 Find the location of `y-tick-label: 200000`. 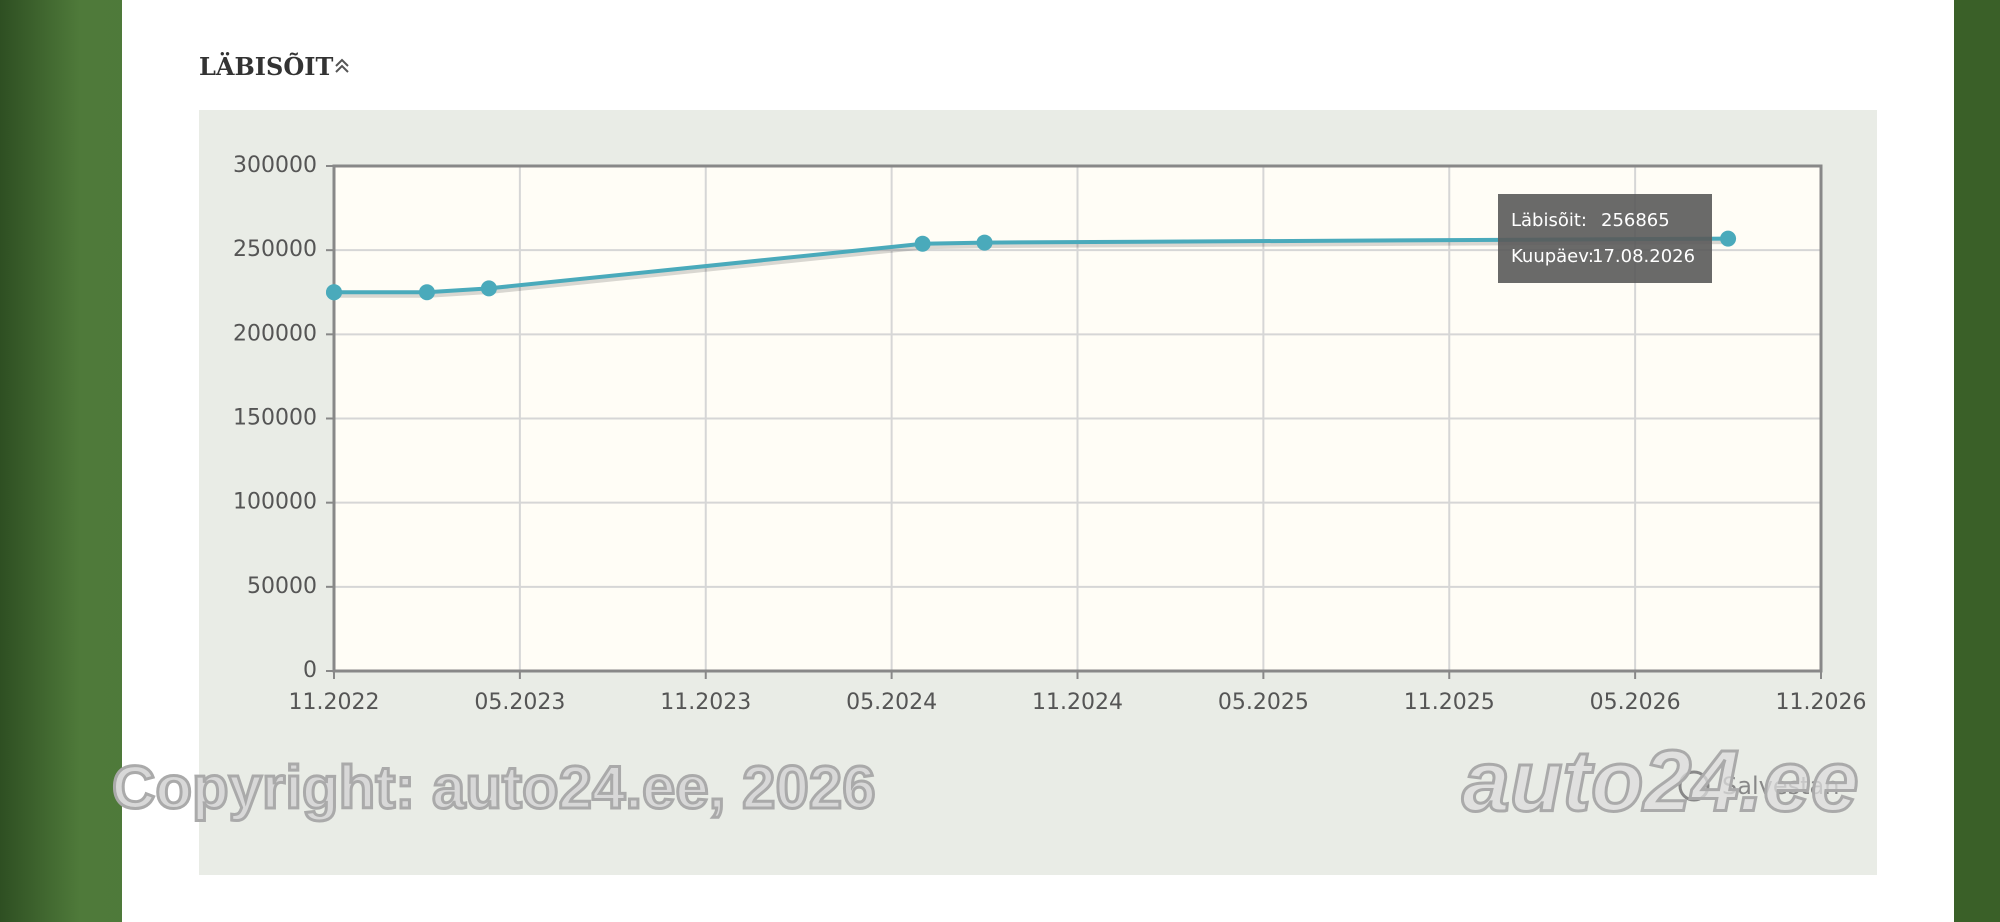

y-tick-label: 200000 is located at coordinates (275, 333).